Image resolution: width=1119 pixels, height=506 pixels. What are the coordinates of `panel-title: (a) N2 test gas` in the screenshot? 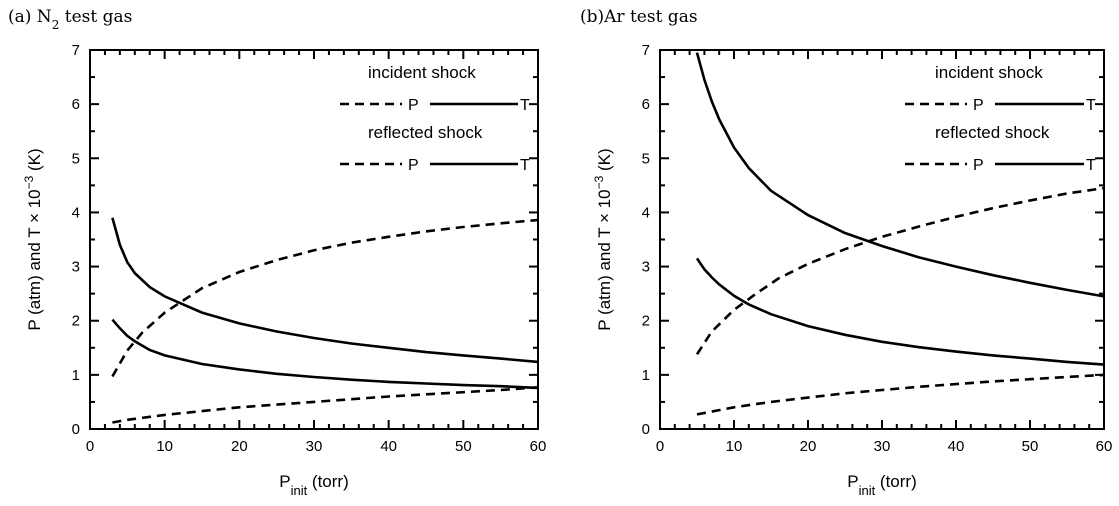 It's located at (70, 19).